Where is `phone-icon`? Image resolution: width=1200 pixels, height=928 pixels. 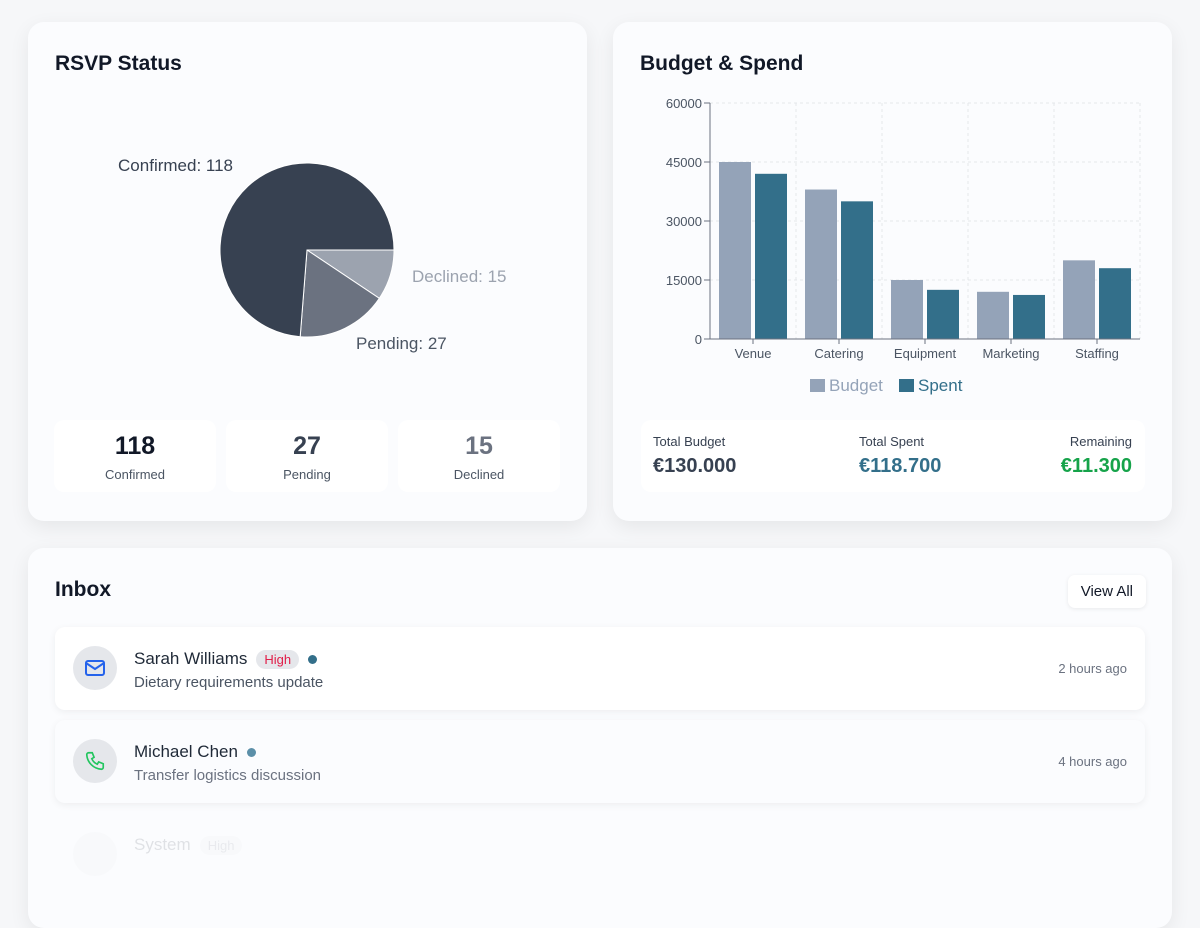 phone-icon is located at coordinates (95, 761).